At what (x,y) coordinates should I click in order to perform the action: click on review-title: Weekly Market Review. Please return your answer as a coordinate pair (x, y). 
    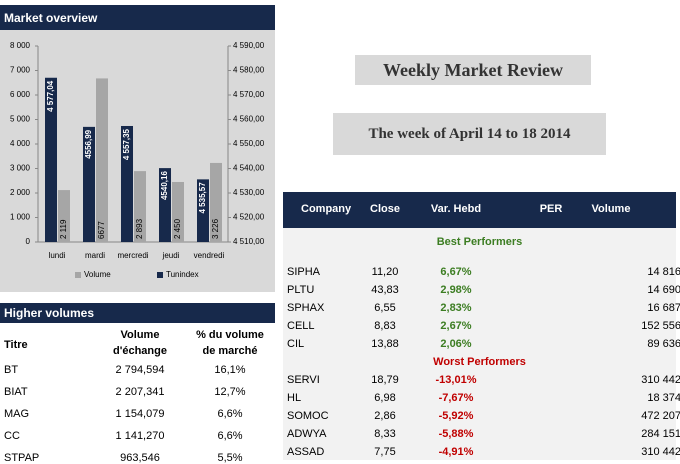
    Looking at the image, I should click on (473, 70).